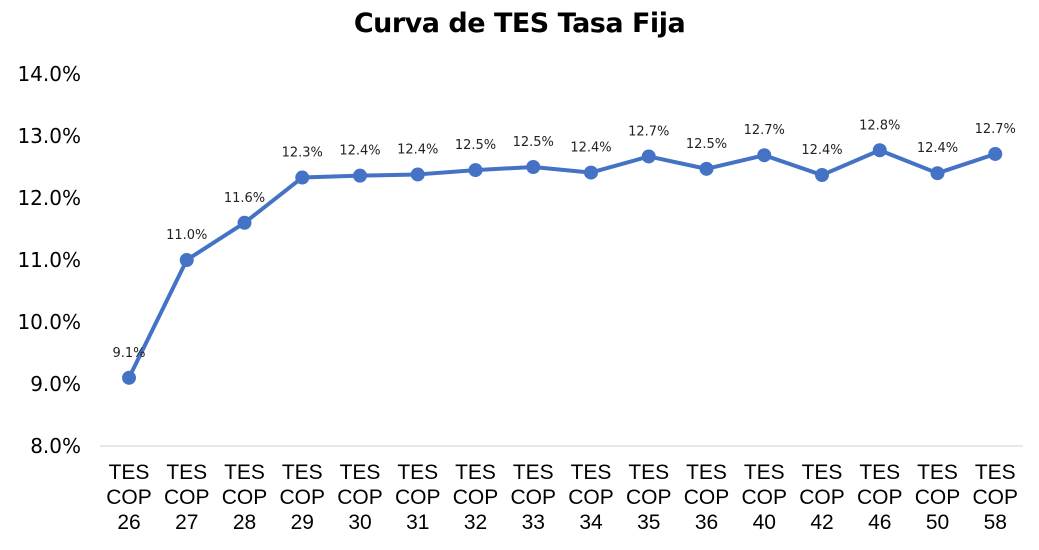 The image size is (1039, 550). What do you see at coordinates (55, 384) in the screenshot?
I see `y-tick-label: 9.0%` at bounding box center [55, 384].